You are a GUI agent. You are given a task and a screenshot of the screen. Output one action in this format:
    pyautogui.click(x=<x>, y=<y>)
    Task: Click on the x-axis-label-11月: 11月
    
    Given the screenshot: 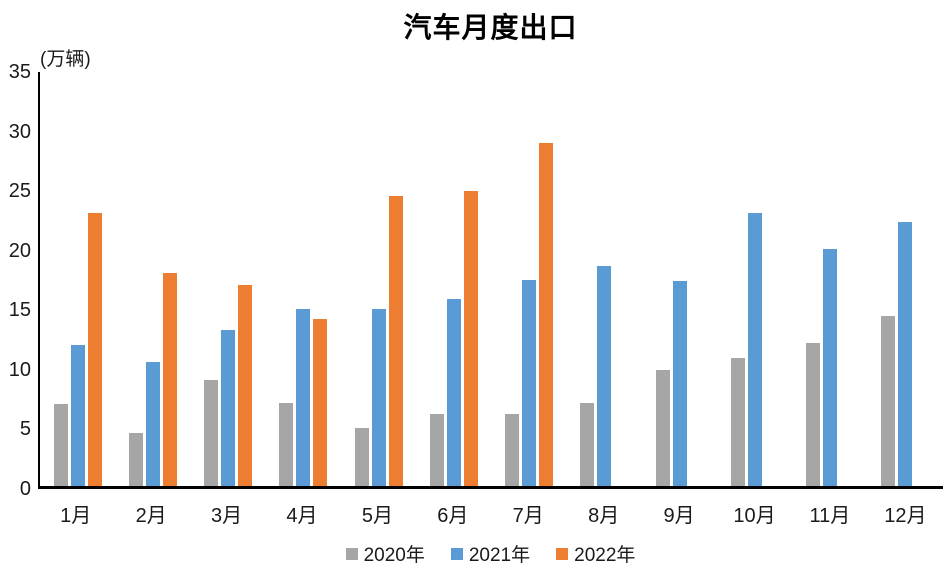 What is the action you would take?
    pyautogui.click(x=830, y=516)
    